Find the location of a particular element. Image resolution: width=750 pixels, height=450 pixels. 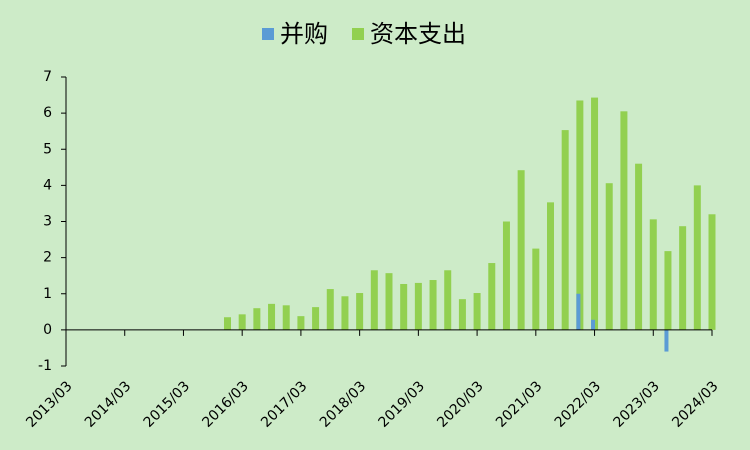

x-tick-label: 2024/03 is located at coordinates (695, 404).